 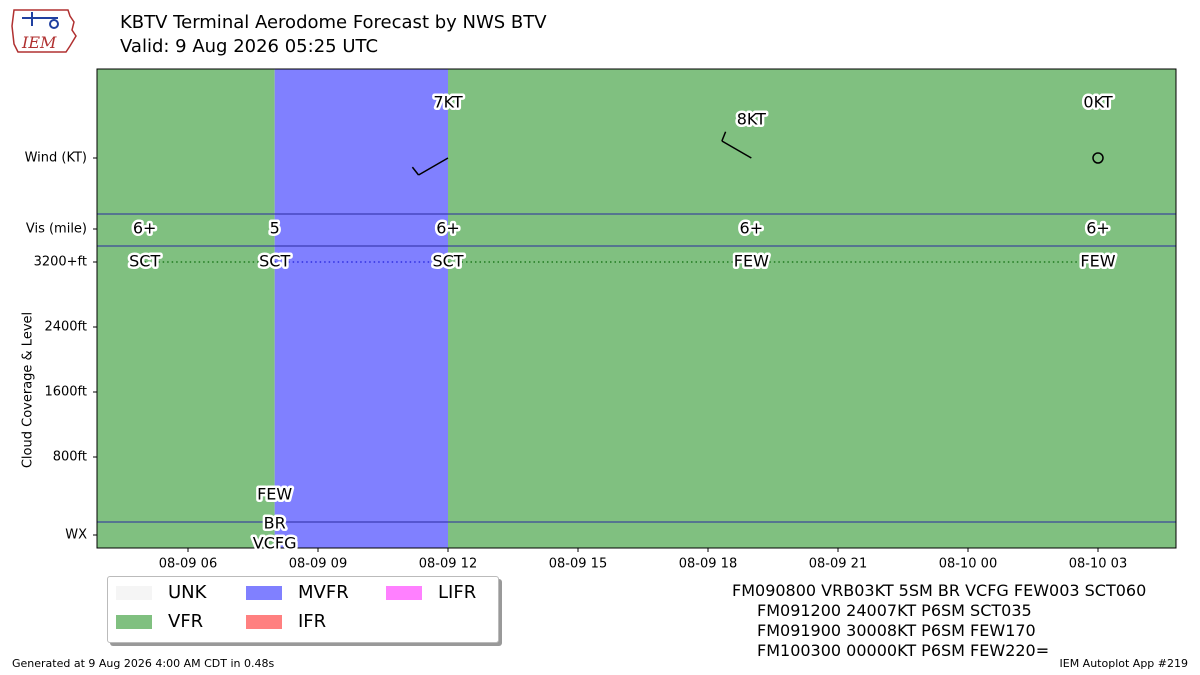 I want to click on x-tick-label: 08-10 03, so click(x=1098, y=564).